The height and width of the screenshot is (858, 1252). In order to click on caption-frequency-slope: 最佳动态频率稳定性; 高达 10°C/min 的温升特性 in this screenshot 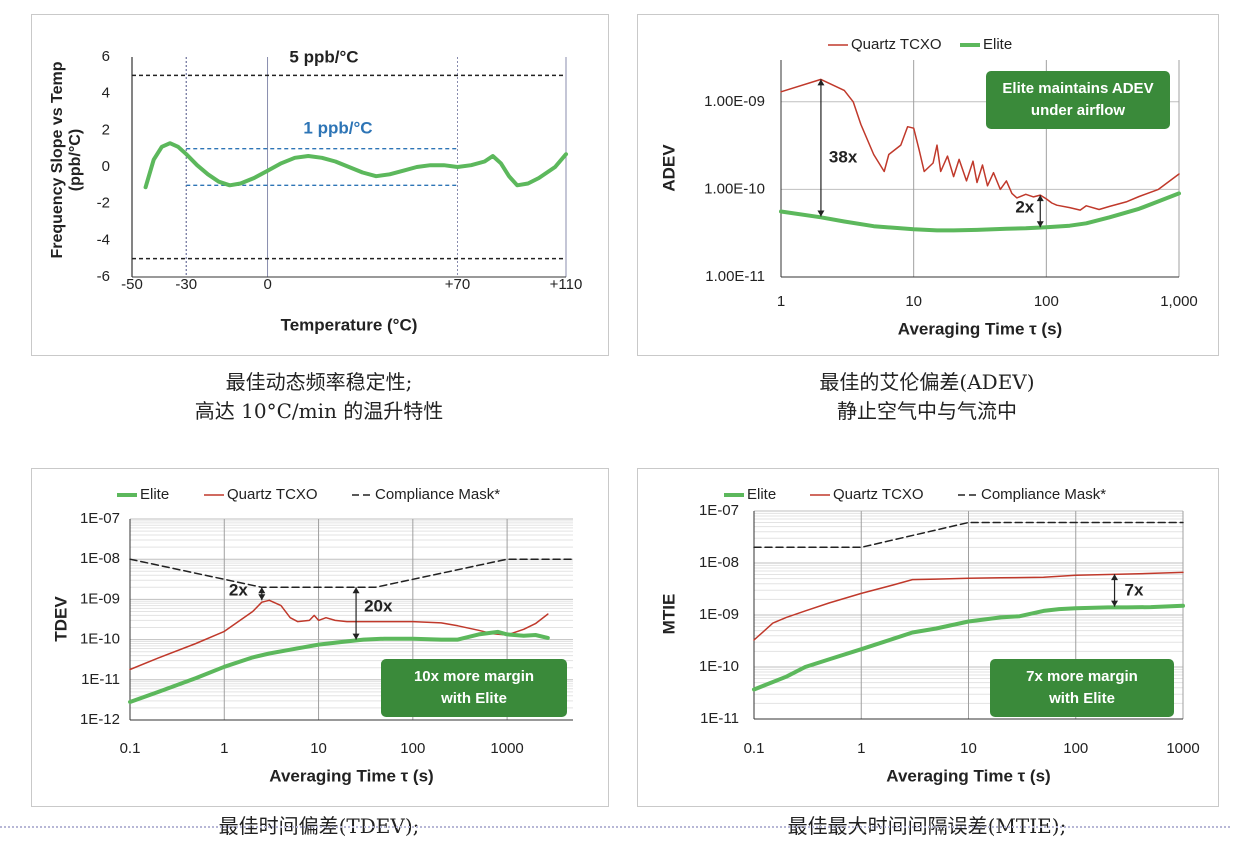, I will do `click(319, 397)`.